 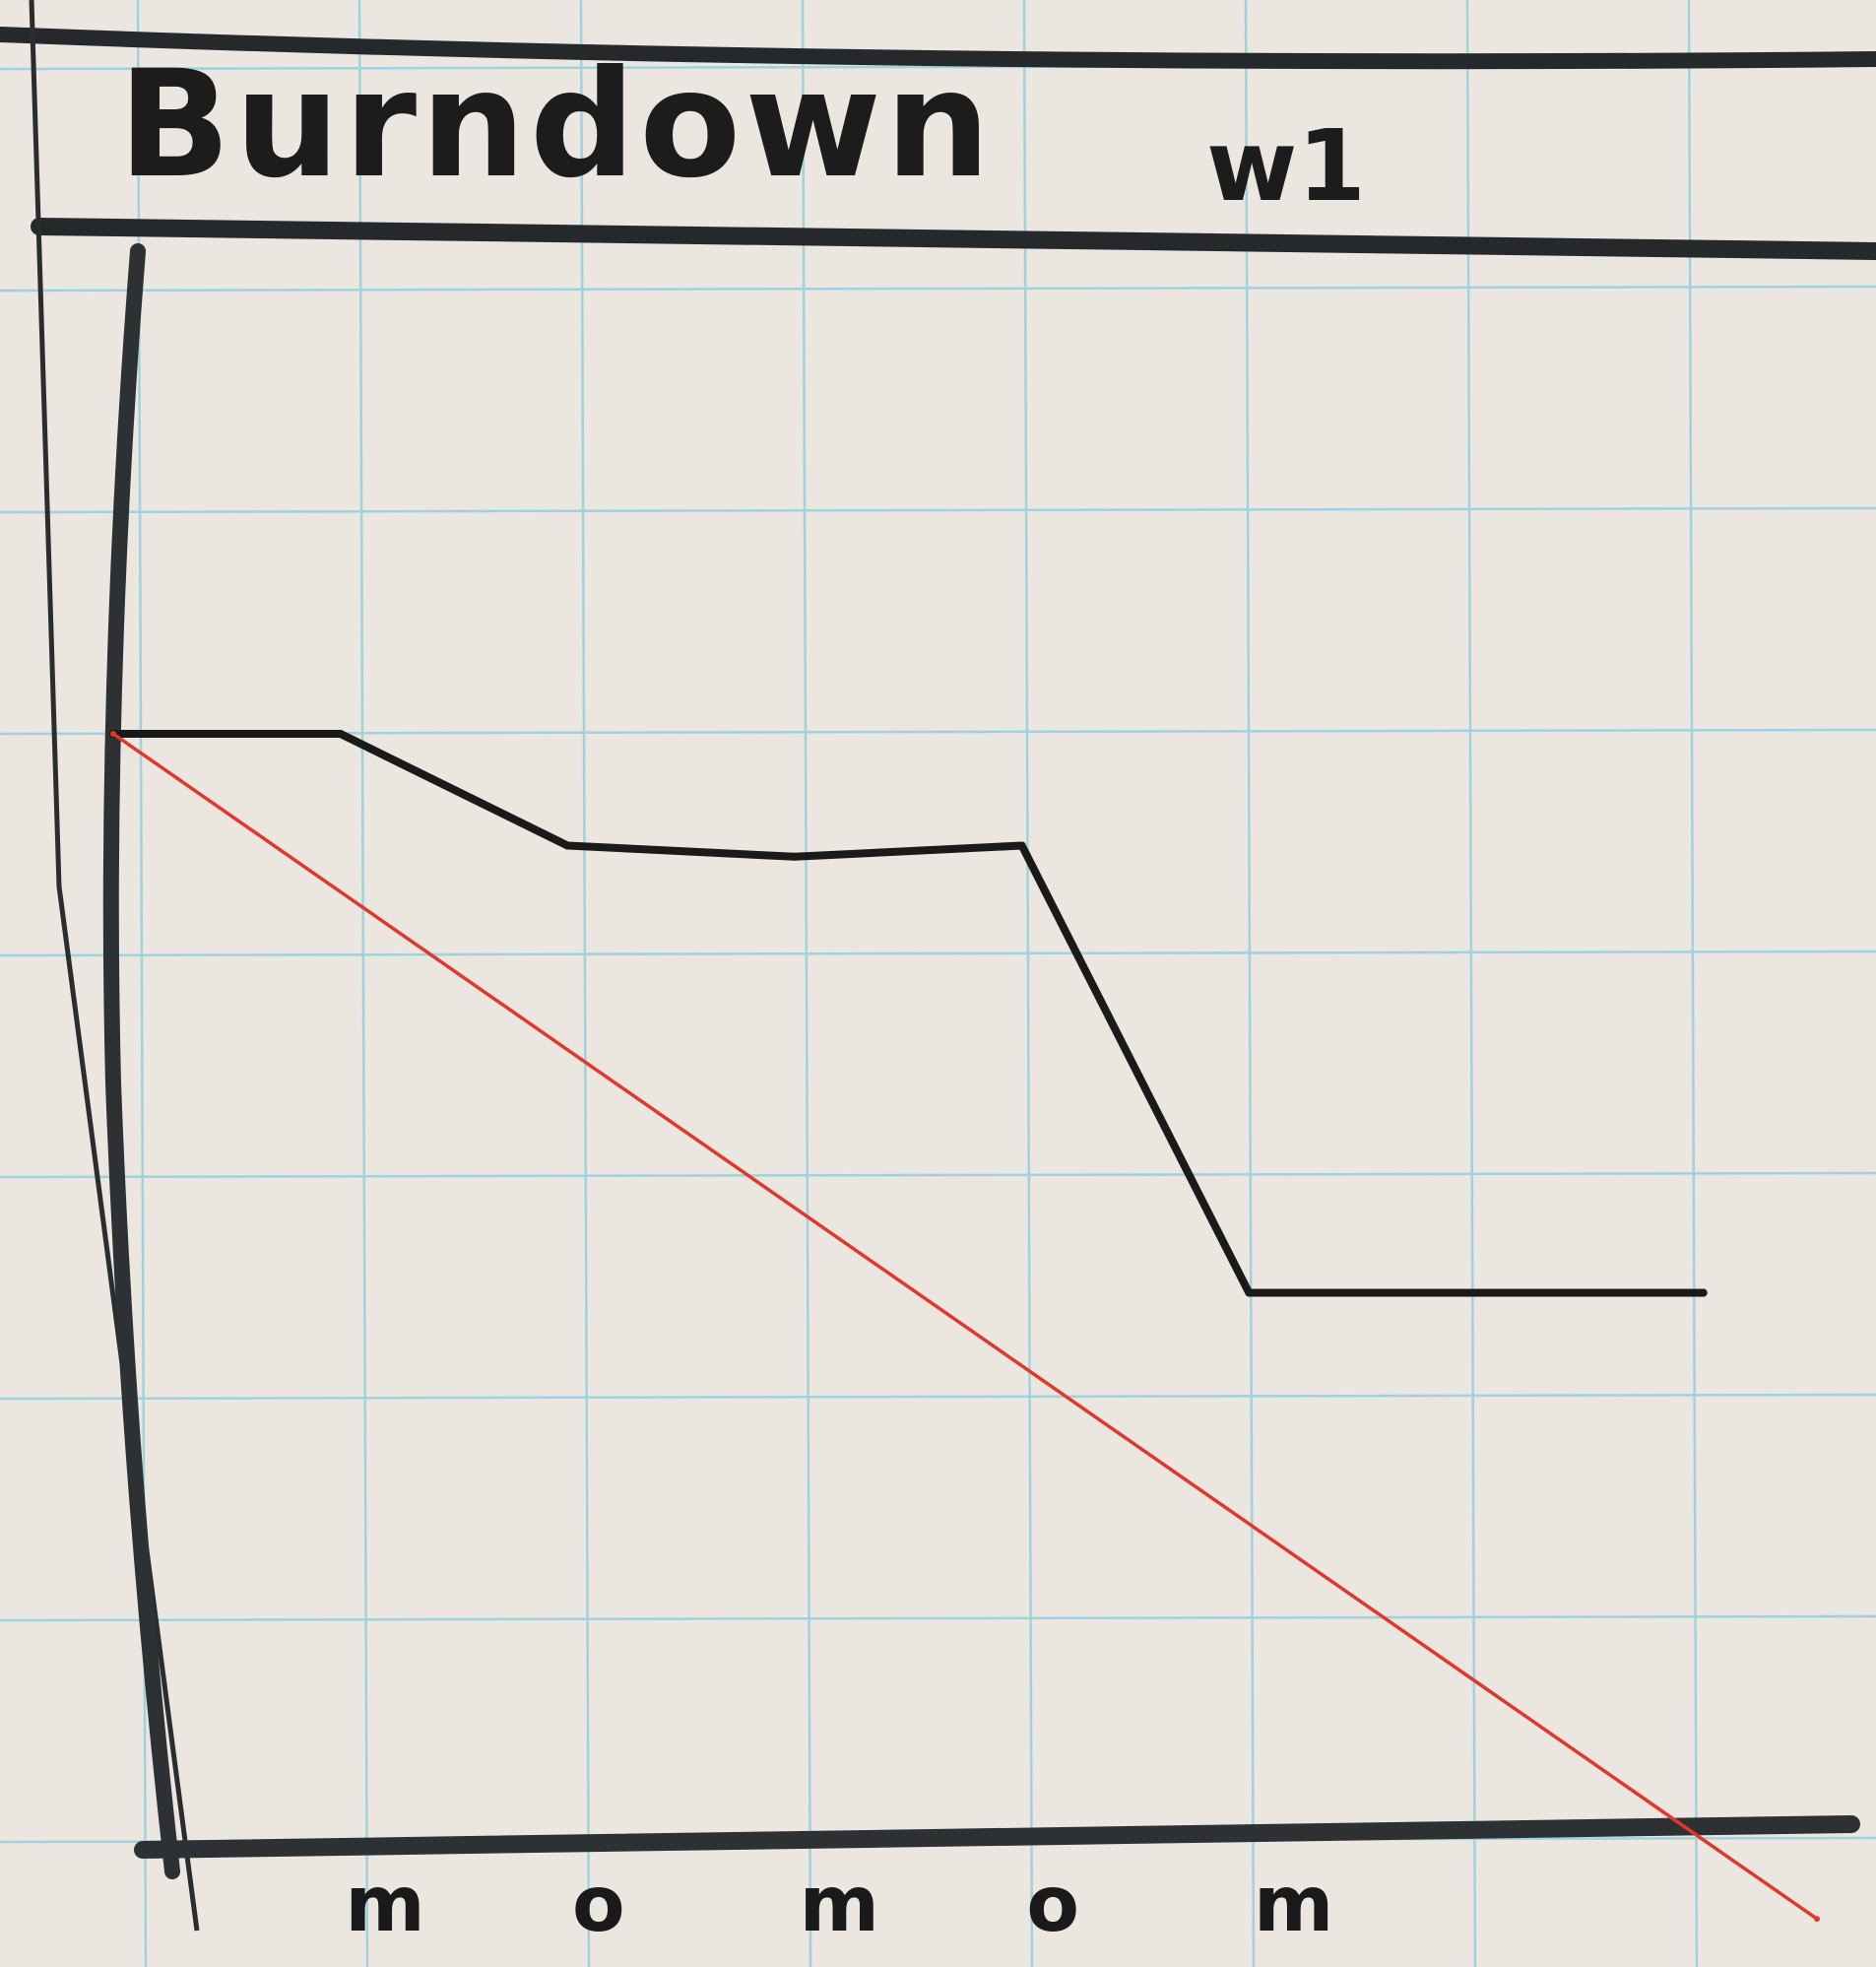 What do you see at coordinates (556, 125) in the screenshot?
I see `chart-title: Burndown` at bounding box center [556, 125].